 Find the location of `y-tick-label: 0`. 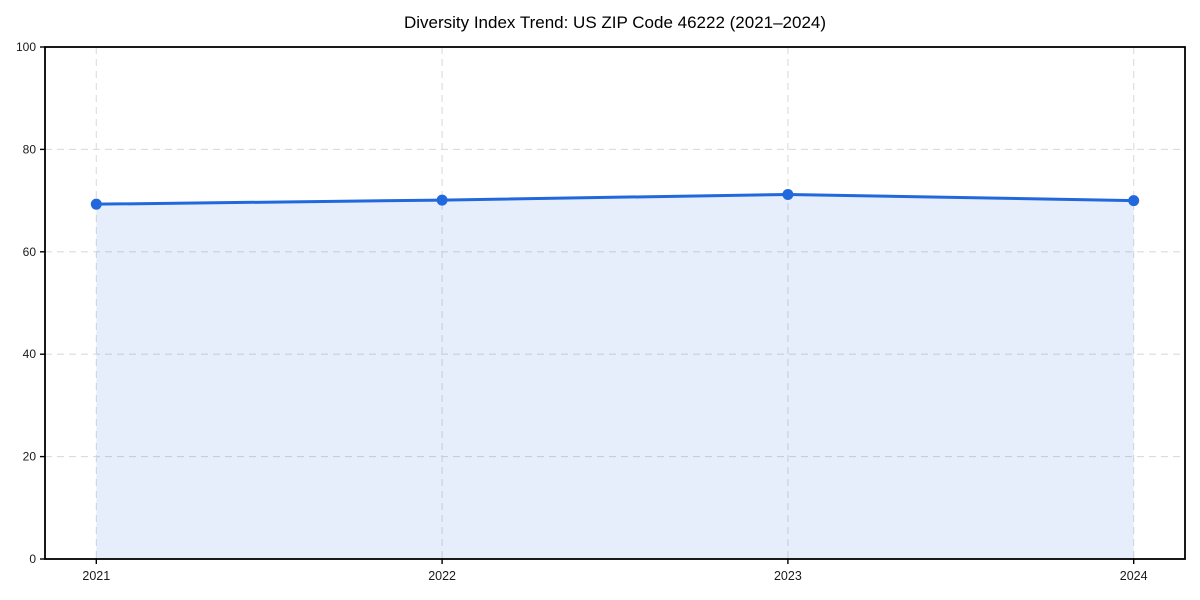

y-tick-label: 0 is located at coordinates (32, 559).